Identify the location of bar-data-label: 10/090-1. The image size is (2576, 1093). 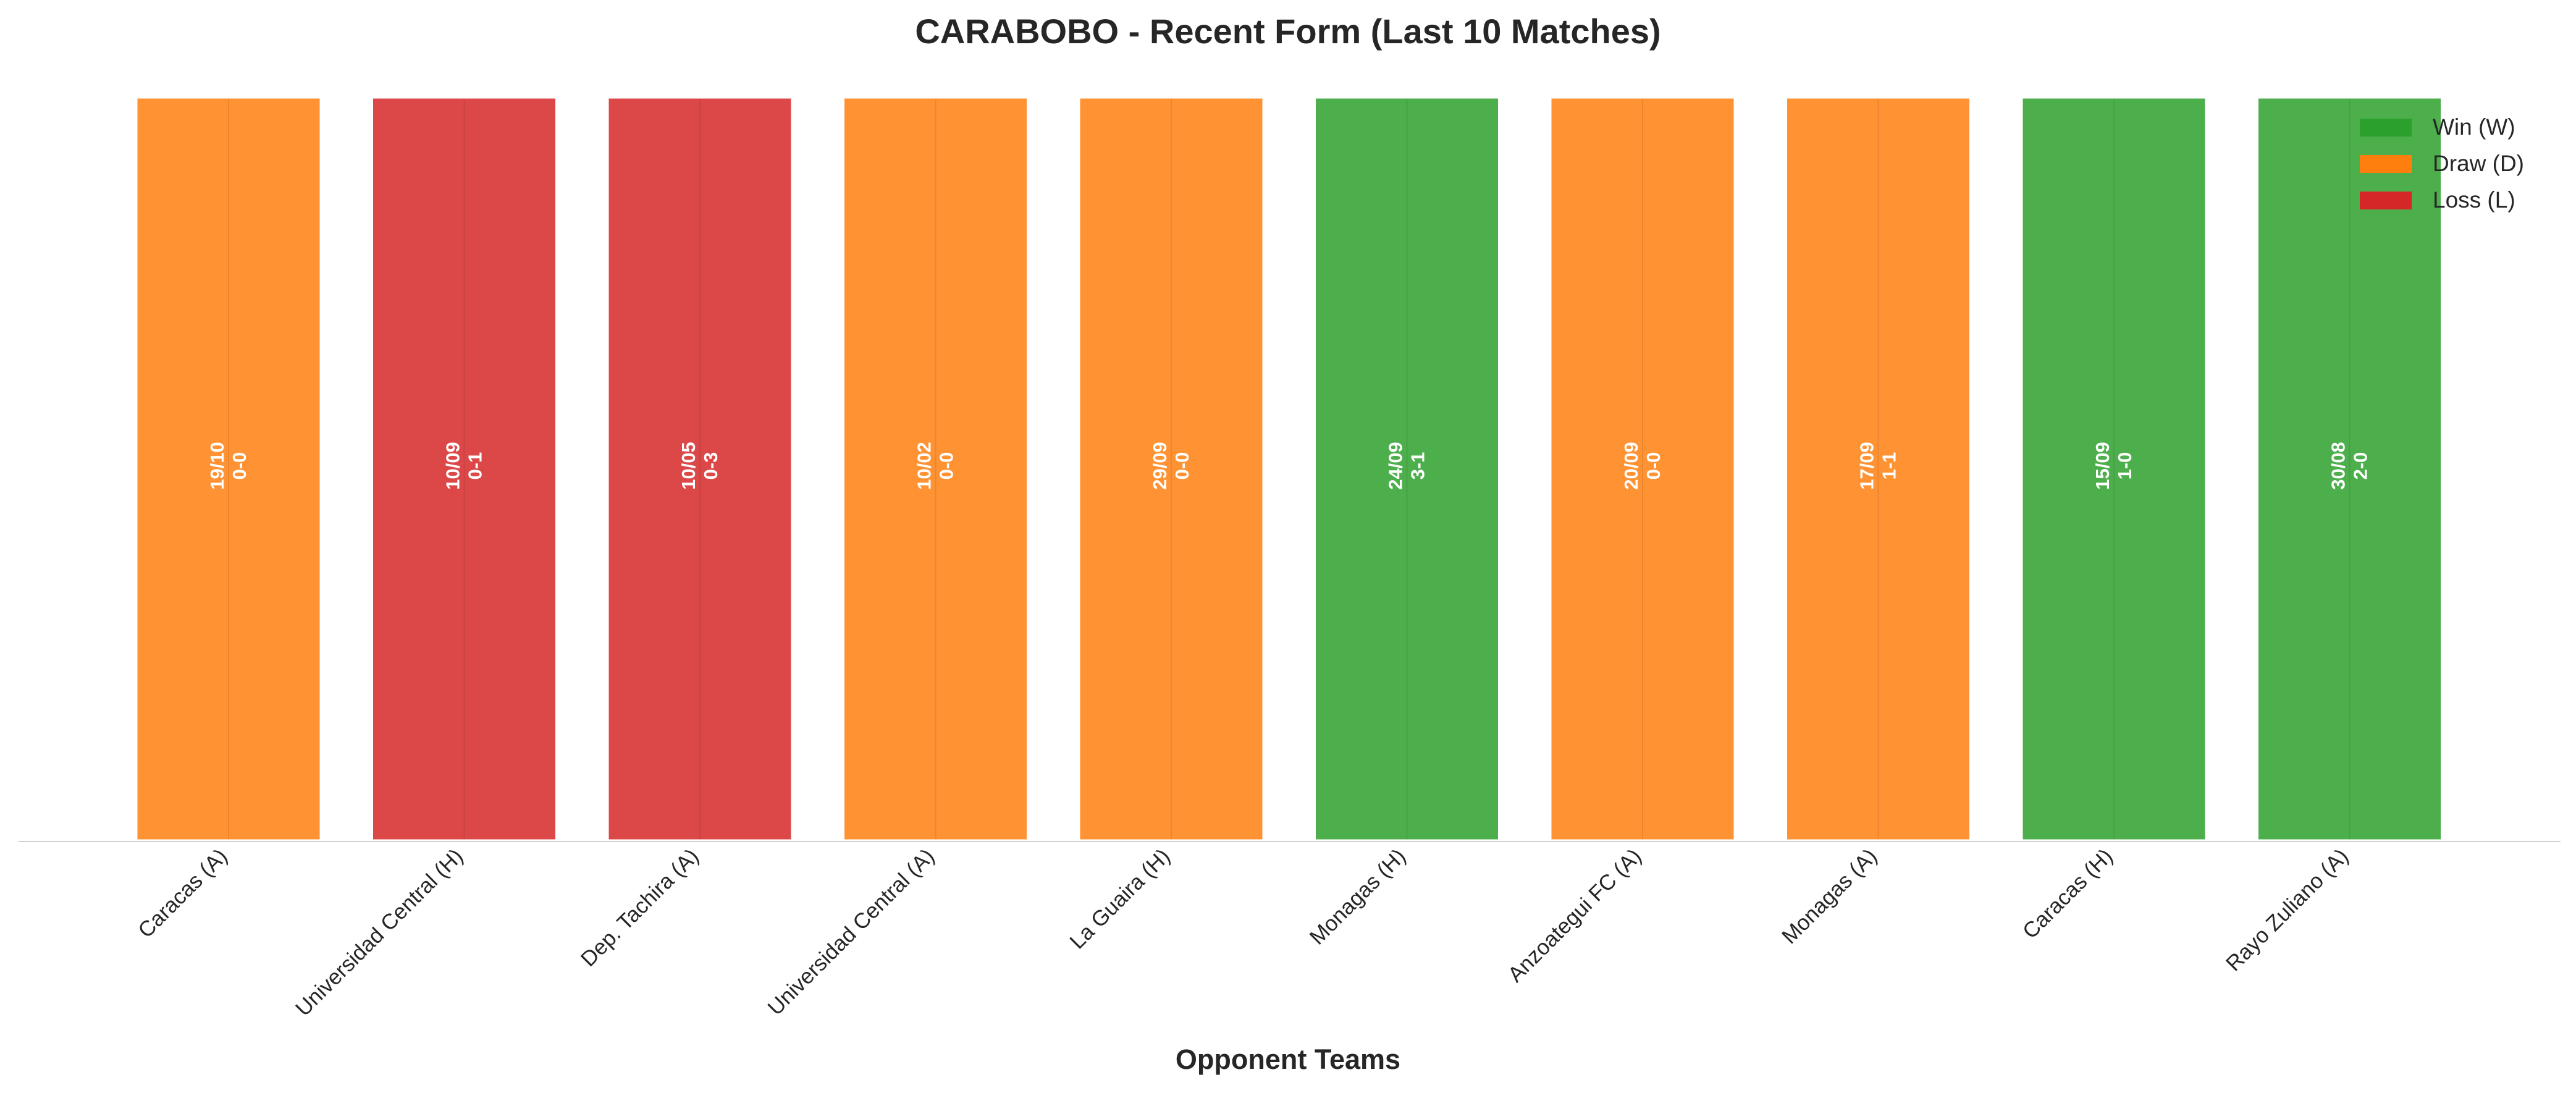
(464, 466).